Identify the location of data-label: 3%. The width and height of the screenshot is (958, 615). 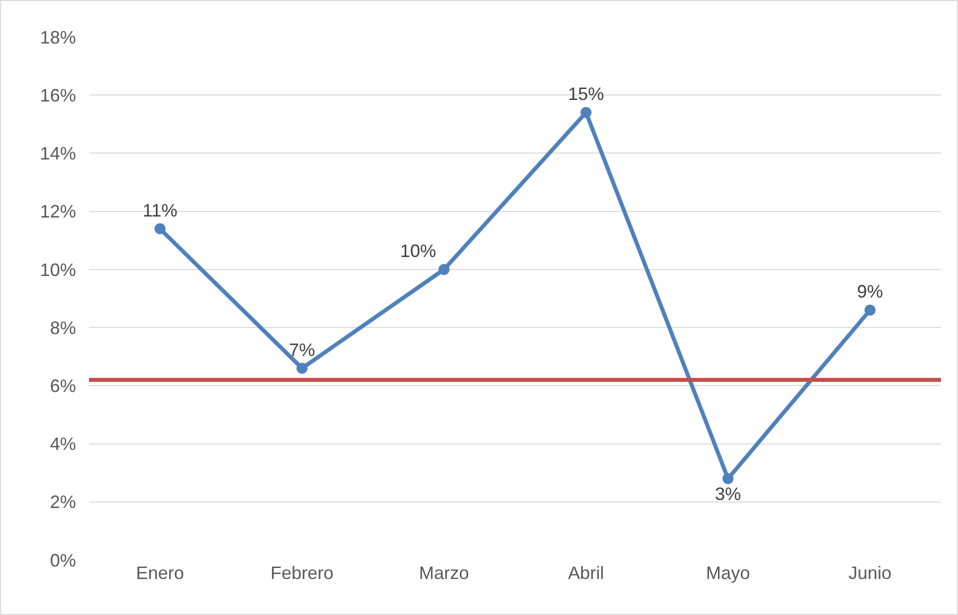
(728, 494).